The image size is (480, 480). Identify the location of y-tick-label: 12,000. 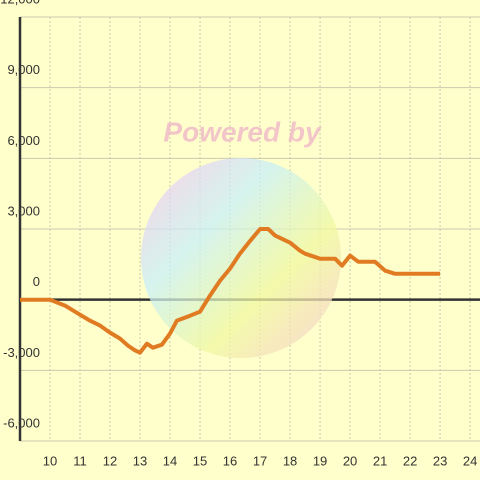
(20, 3).